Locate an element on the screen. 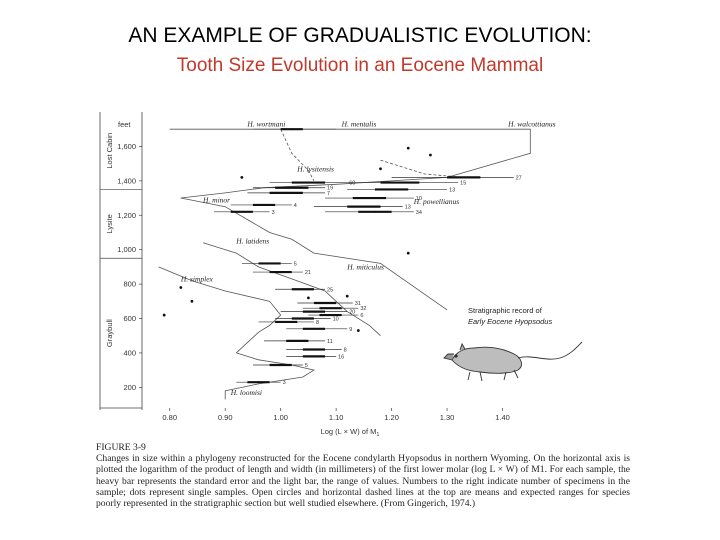 Image resolution: width=720 pixels, height=540 pixels. sample-count-label: 25 is located at coordinates (330, 290).